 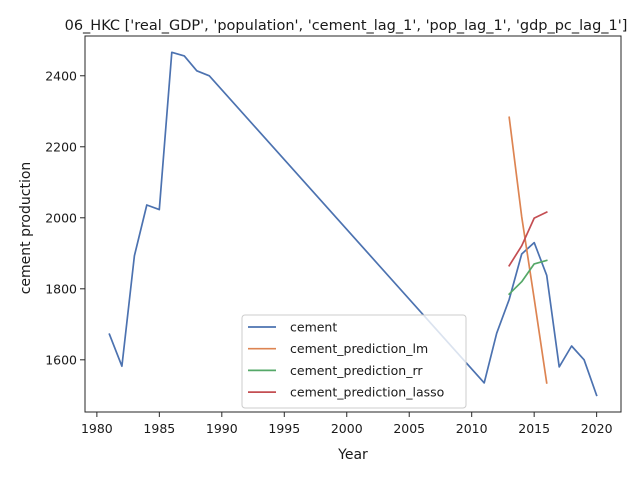 What do you see at coordinates (159, 428) in the screenshot?
I see `x-tick-label: 1985` at bounding box center [159, 428].